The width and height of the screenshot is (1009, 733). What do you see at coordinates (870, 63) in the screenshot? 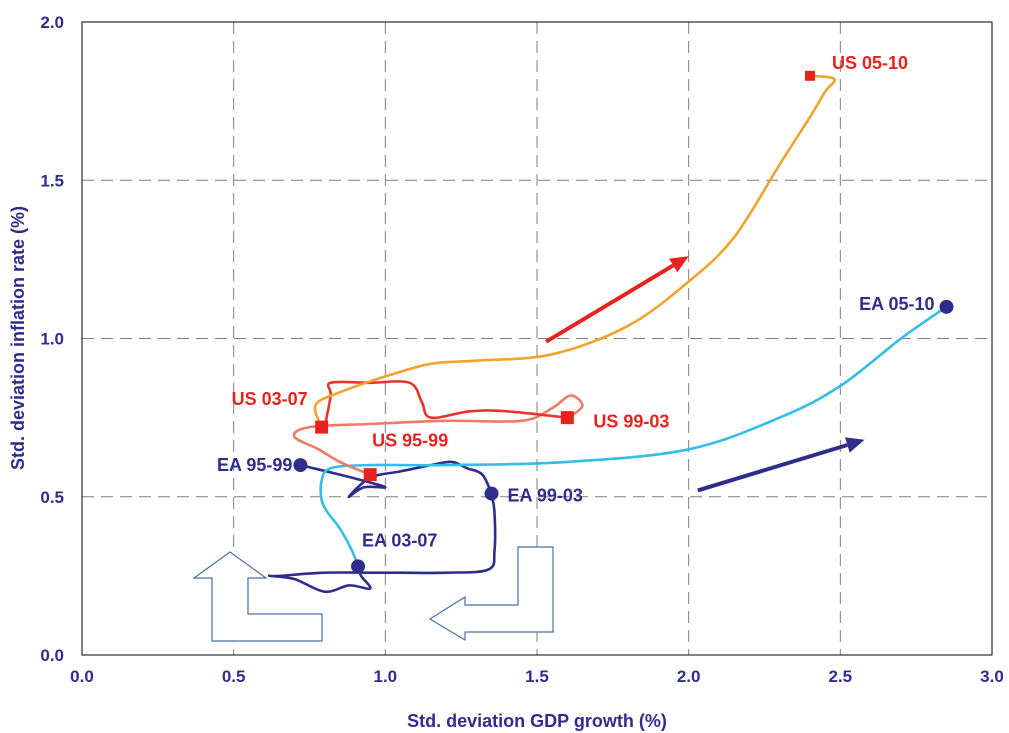
I see `period-label: US 05-10` at bounding box center [870, 63].